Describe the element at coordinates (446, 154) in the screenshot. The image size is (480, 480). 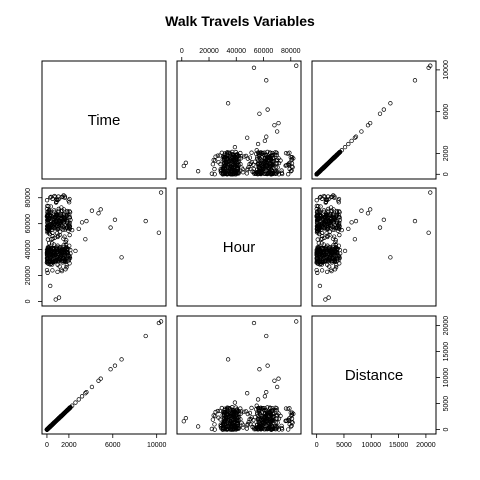
I see `y-tick-label-time-1: 2000` at that location.